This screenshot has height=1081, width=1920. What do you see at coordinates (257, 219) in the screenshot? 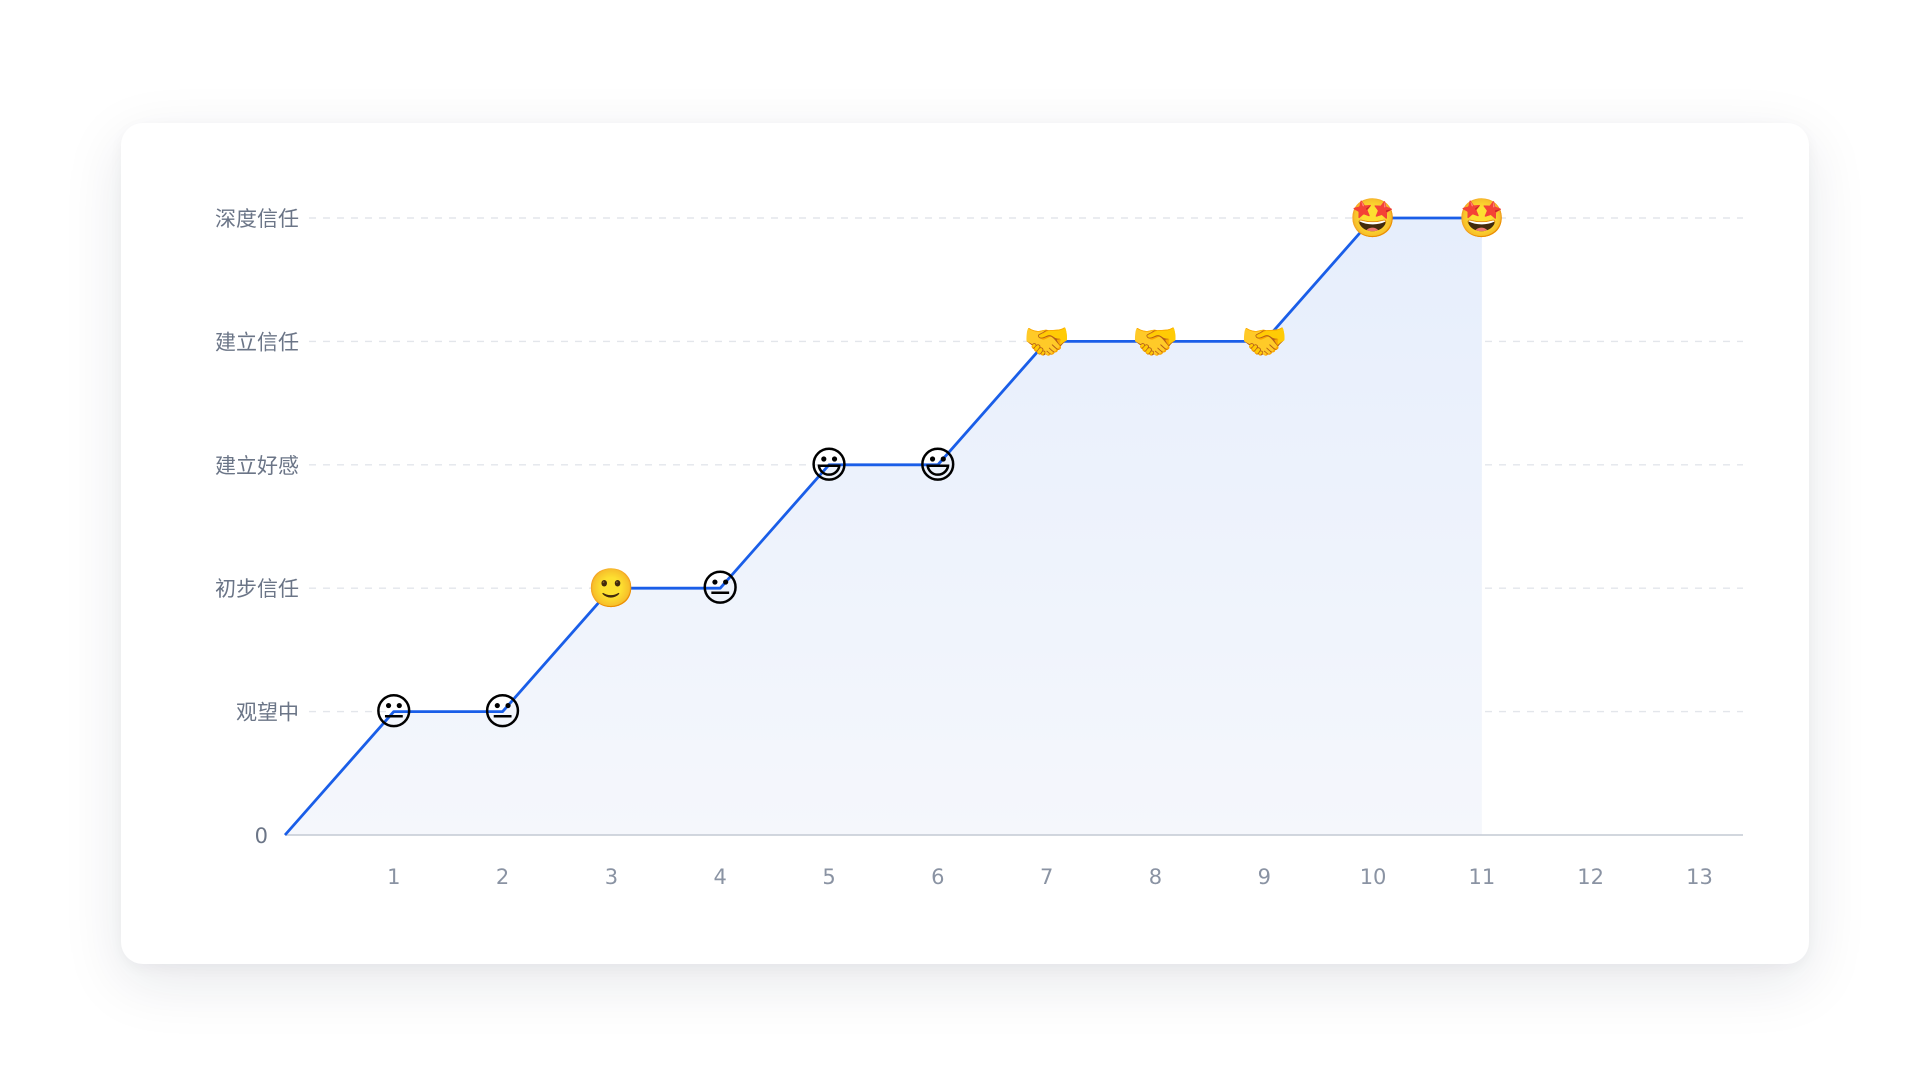
I see `y-tick-label: 深度信任` at bounding box center [257, 219].